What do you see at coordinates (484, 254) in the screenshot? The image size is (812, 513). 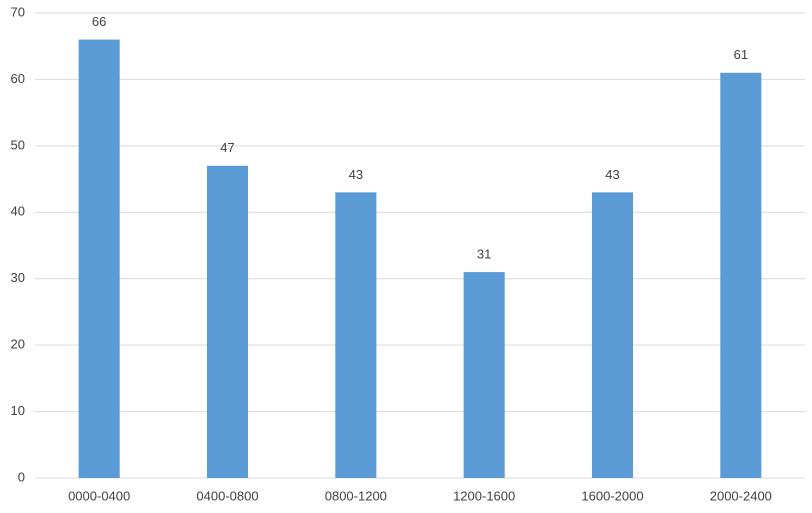 I see `data-label: 31` at bounding box center [484, 254].